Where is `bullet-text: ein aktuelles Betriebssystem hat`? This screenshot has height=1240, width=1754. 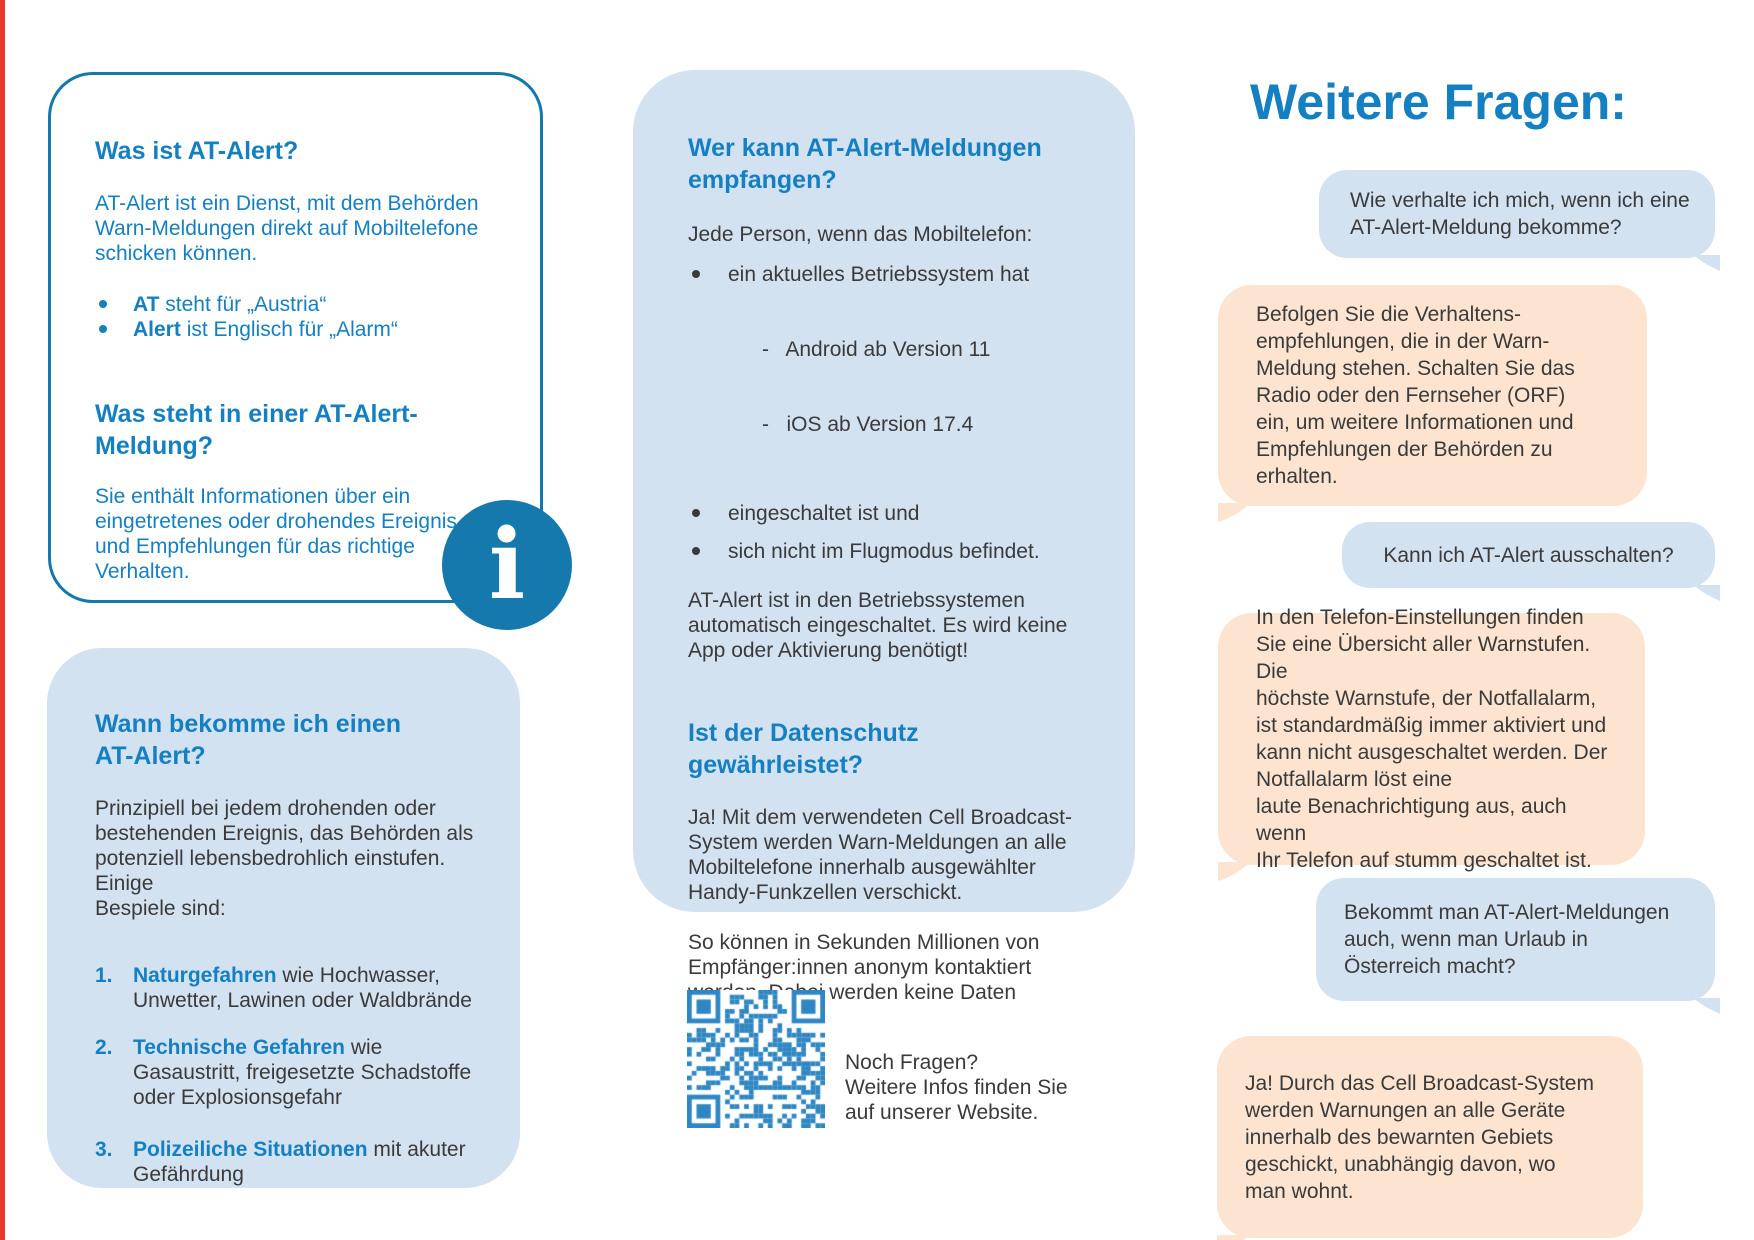
bullet-text: ein aktuelles Betriebssystem hat is located at coordinates (879, 274).